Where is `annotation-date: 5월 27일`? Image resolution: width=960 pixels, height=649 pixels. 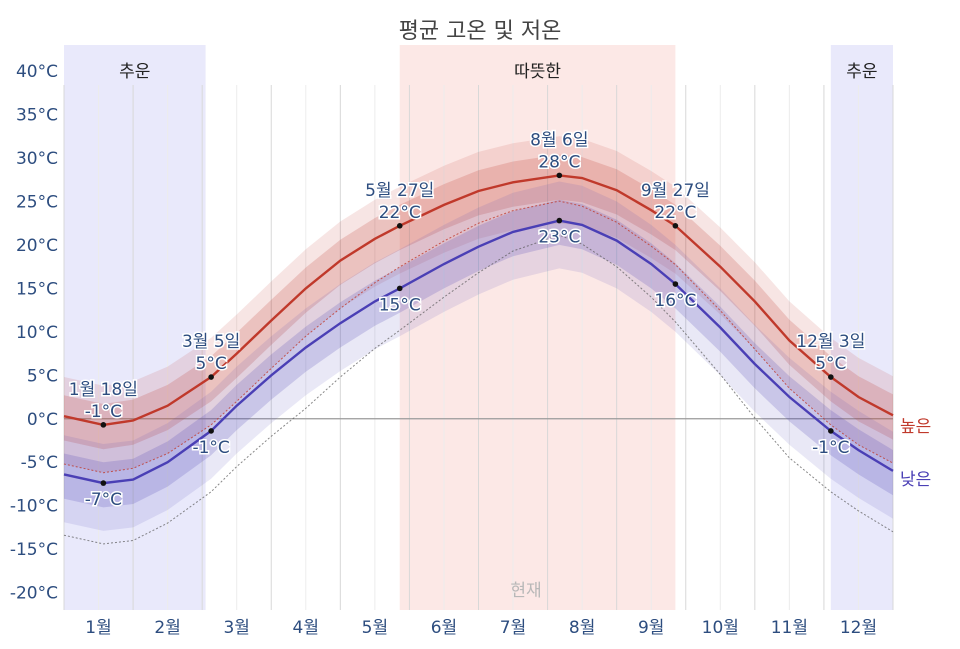 annotation-date: 5월 27일 is located at coordinates (399, 191).